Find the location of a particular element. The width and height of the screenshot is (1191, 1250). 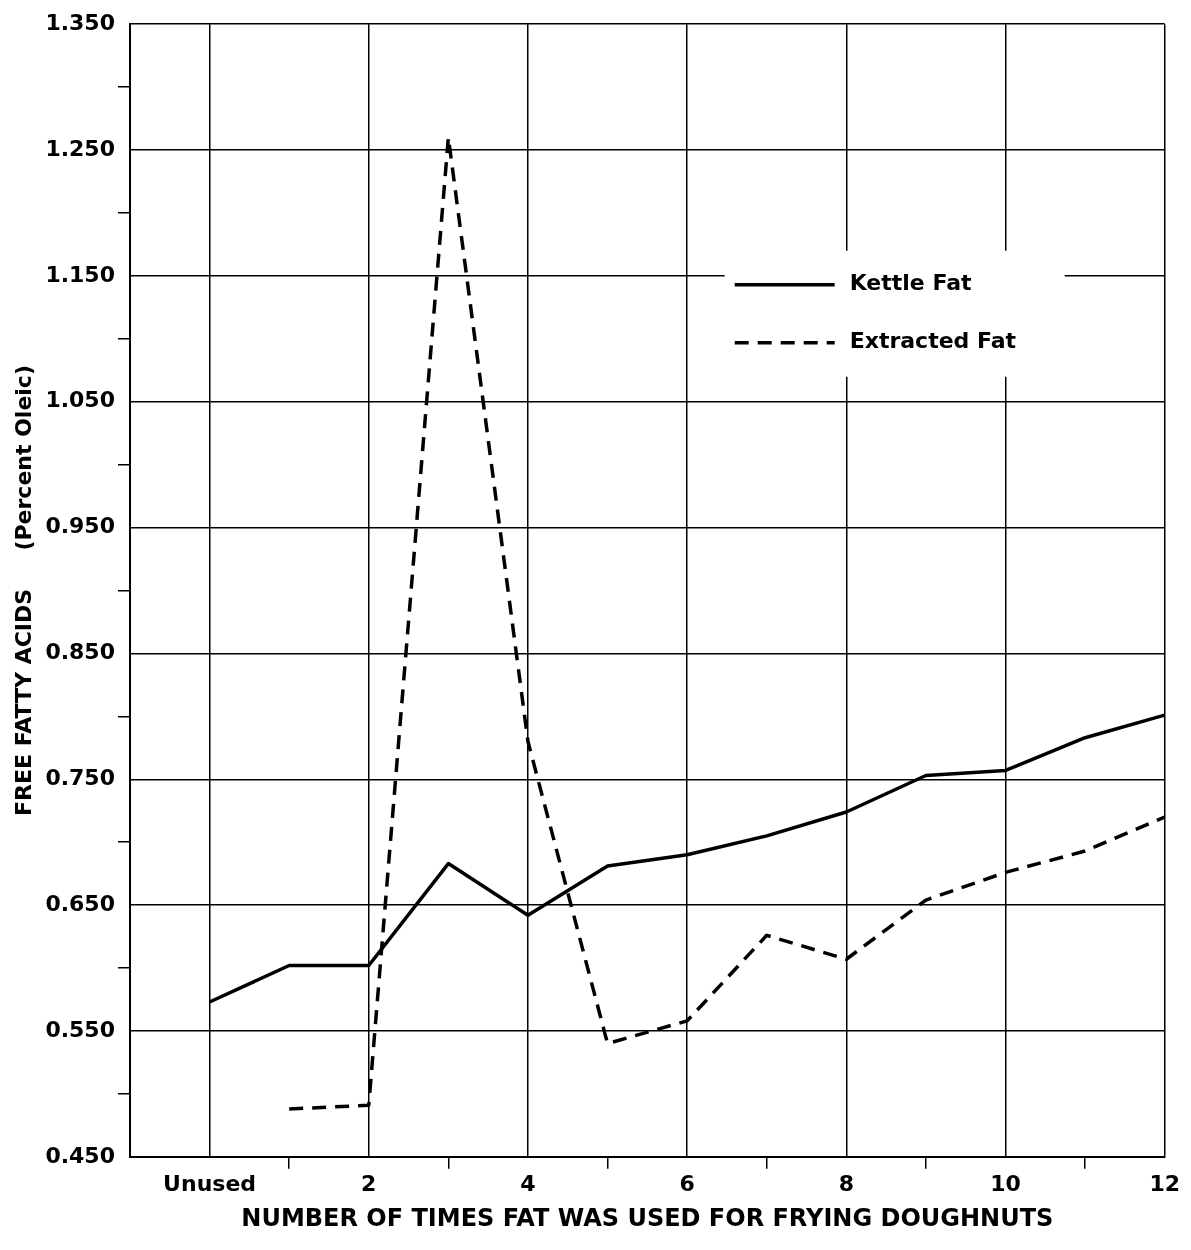

x-tick-label: 6 is located at coordinates (687, 1183).